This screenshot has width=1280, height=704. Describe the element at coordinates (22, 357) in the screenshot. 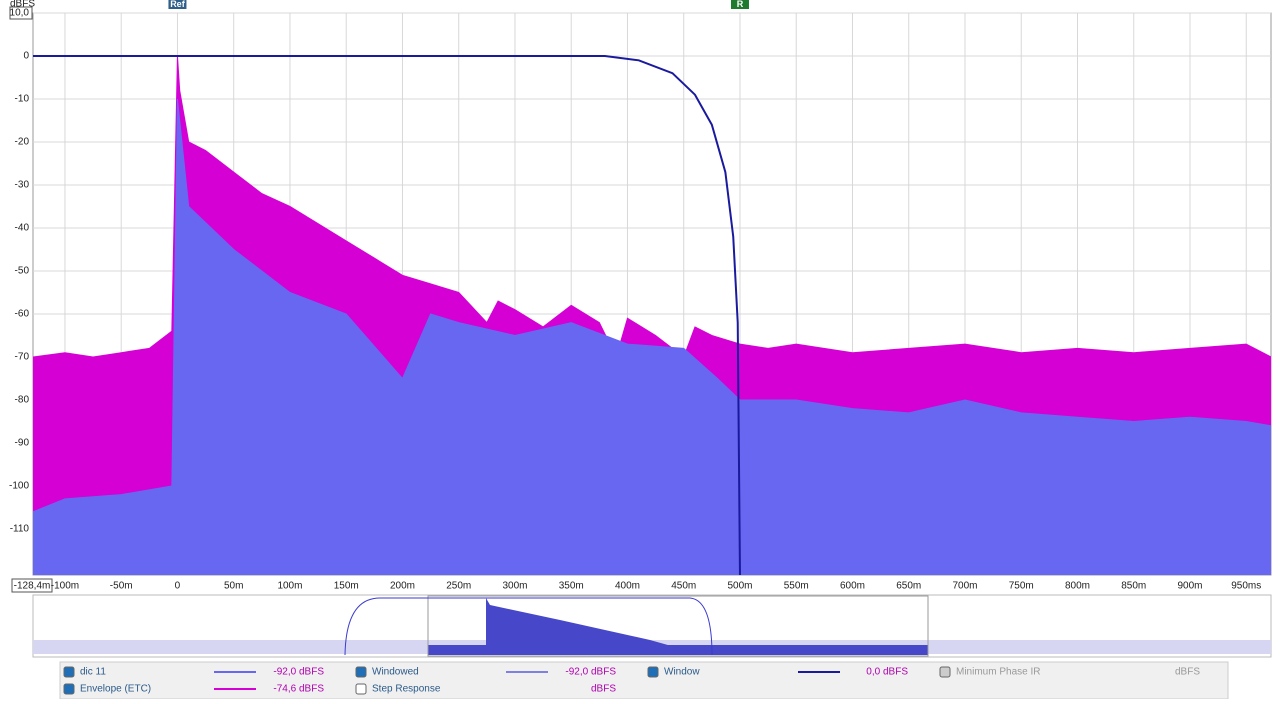

I see `y-tick-label: -70` at that location.